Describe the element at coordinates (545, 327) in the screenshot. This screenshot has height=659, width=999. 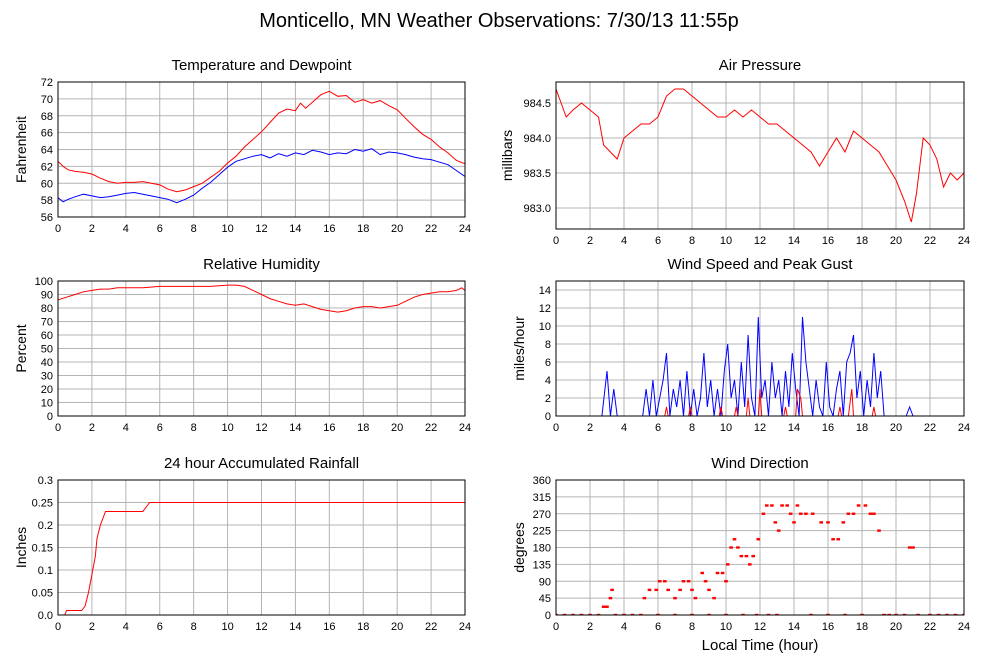
I see `y-tick-label: 10` at that location.